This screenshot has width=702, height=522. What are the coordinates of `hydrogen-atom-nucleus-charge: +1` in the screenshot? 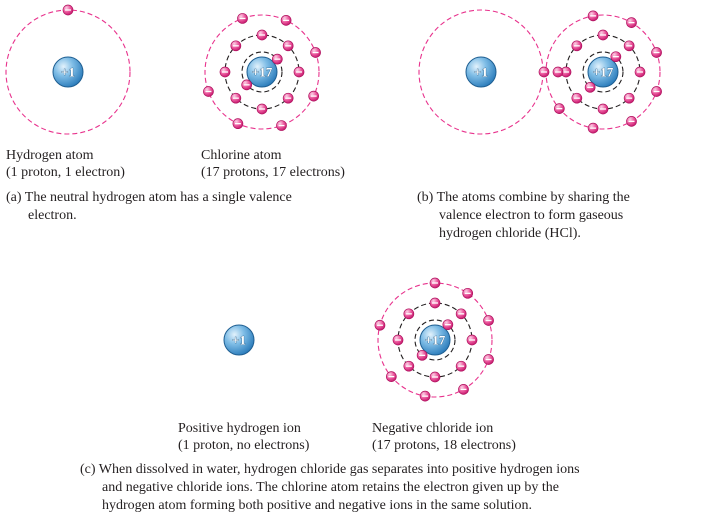 It's located at (68, 72).